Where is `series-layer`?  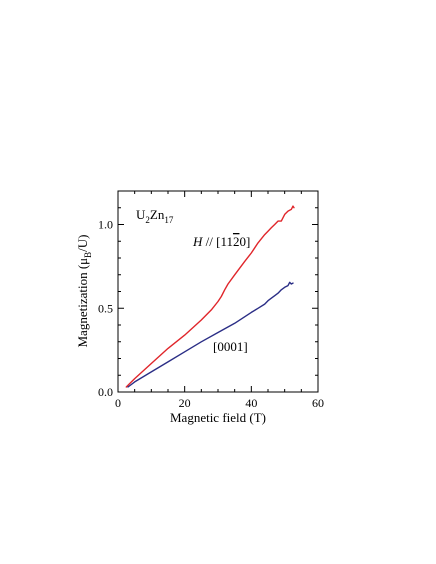 series-layer is located at coordinates (210, 296).